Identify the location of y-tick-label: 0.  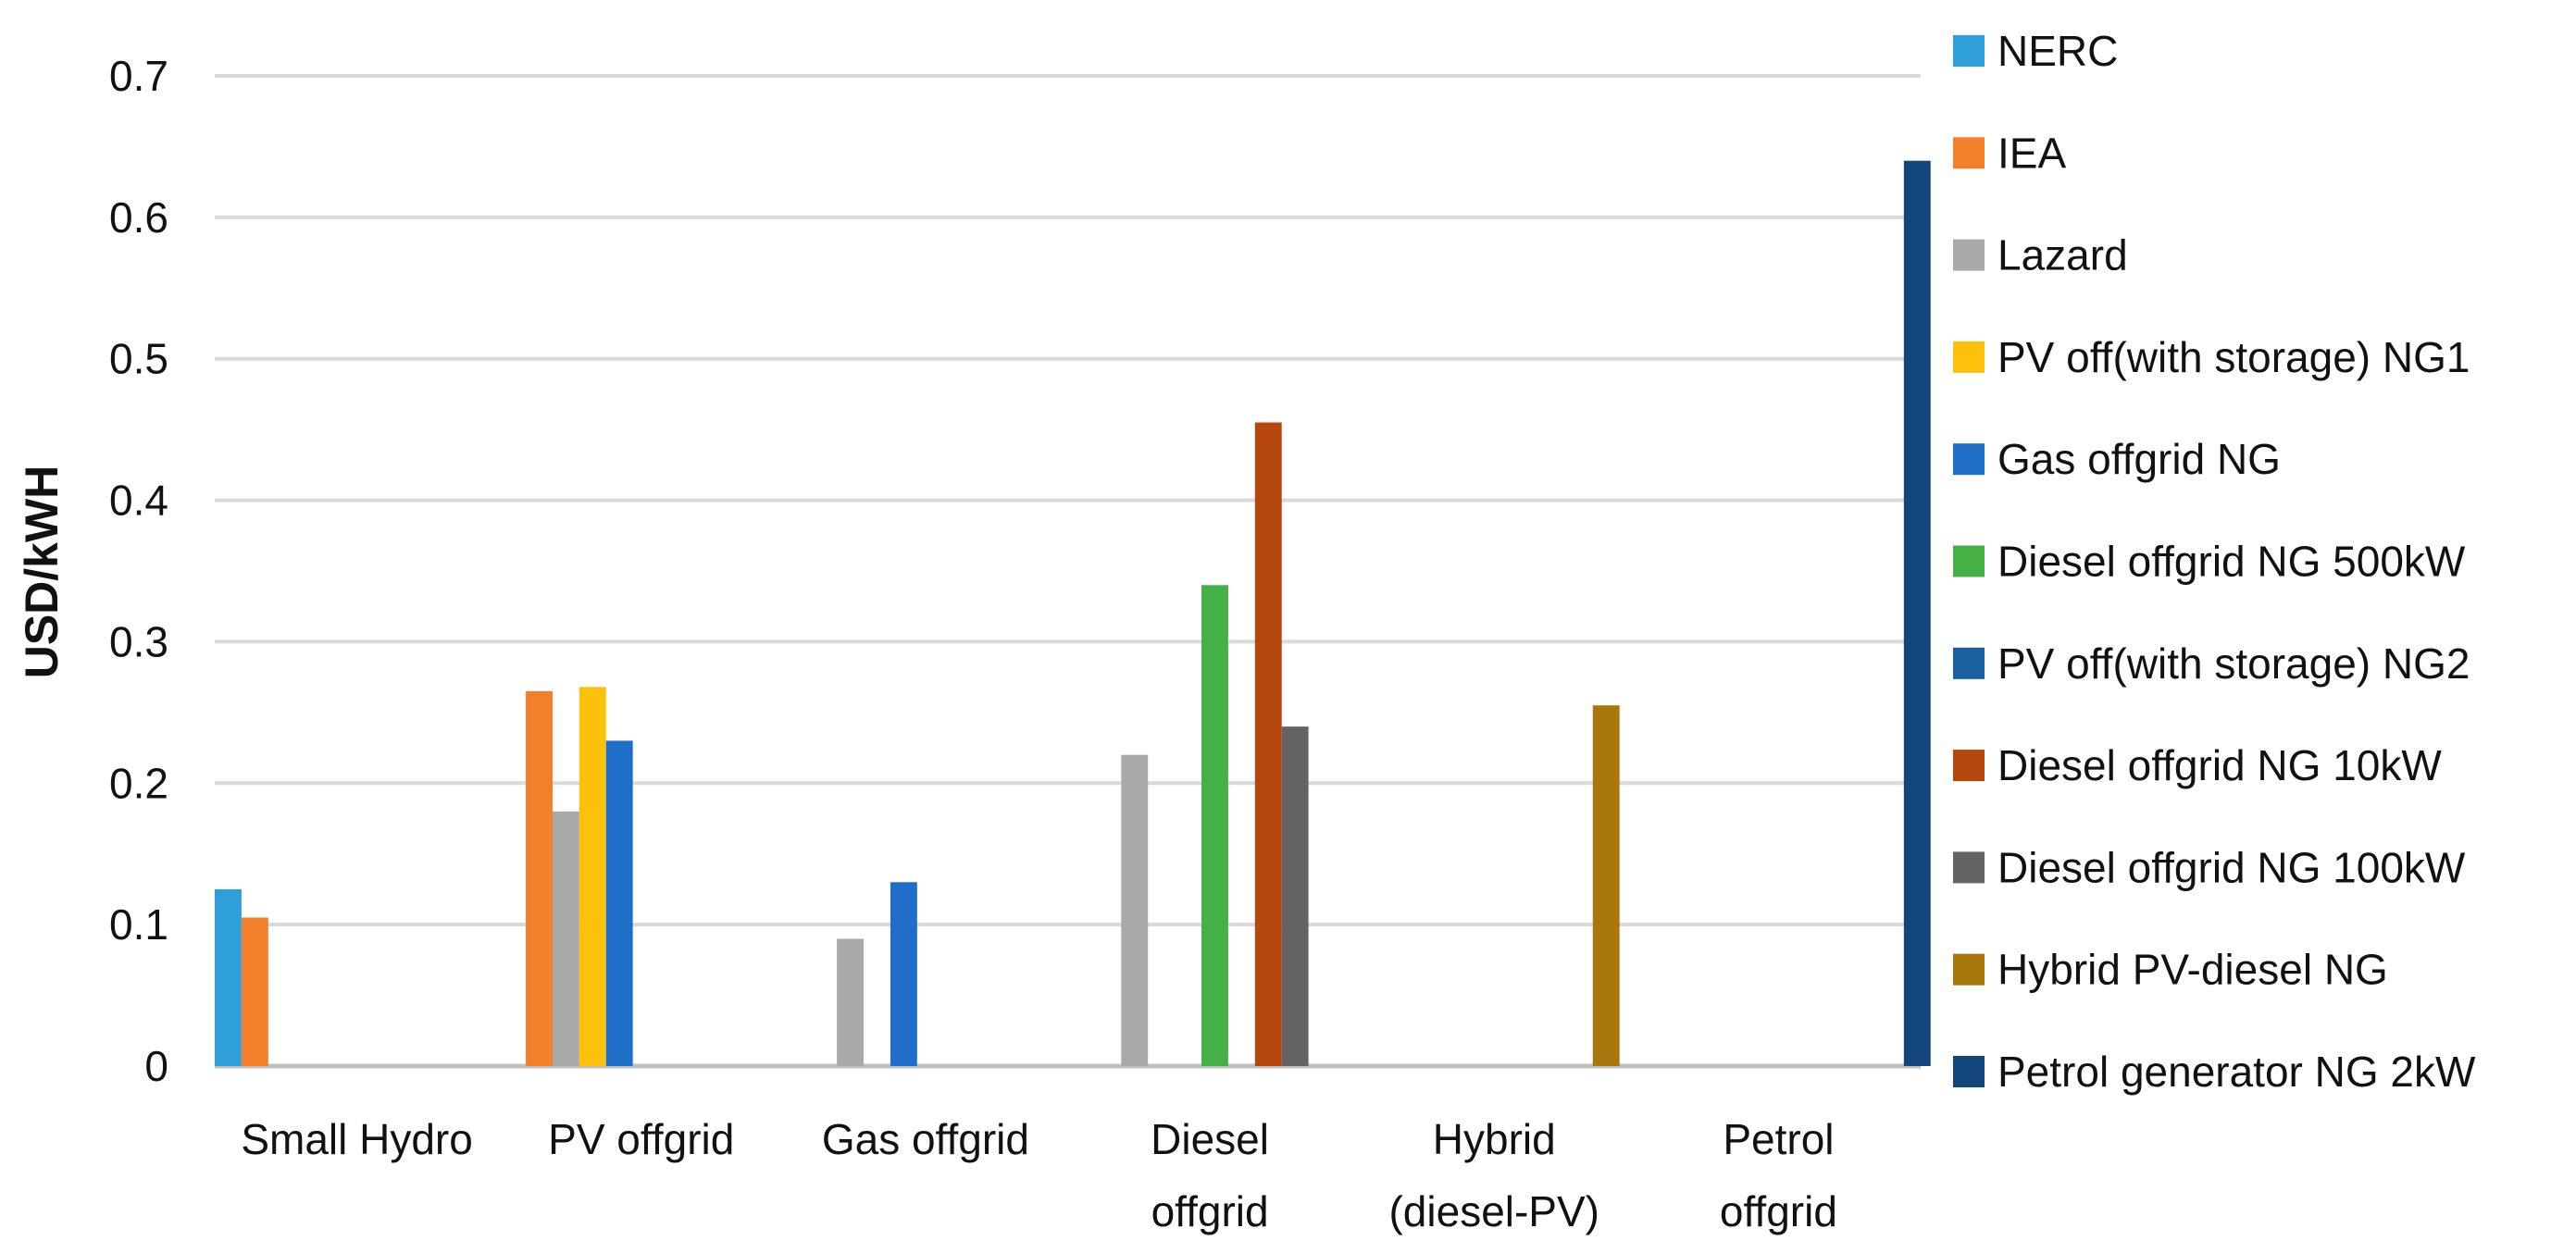
(156, 1066).